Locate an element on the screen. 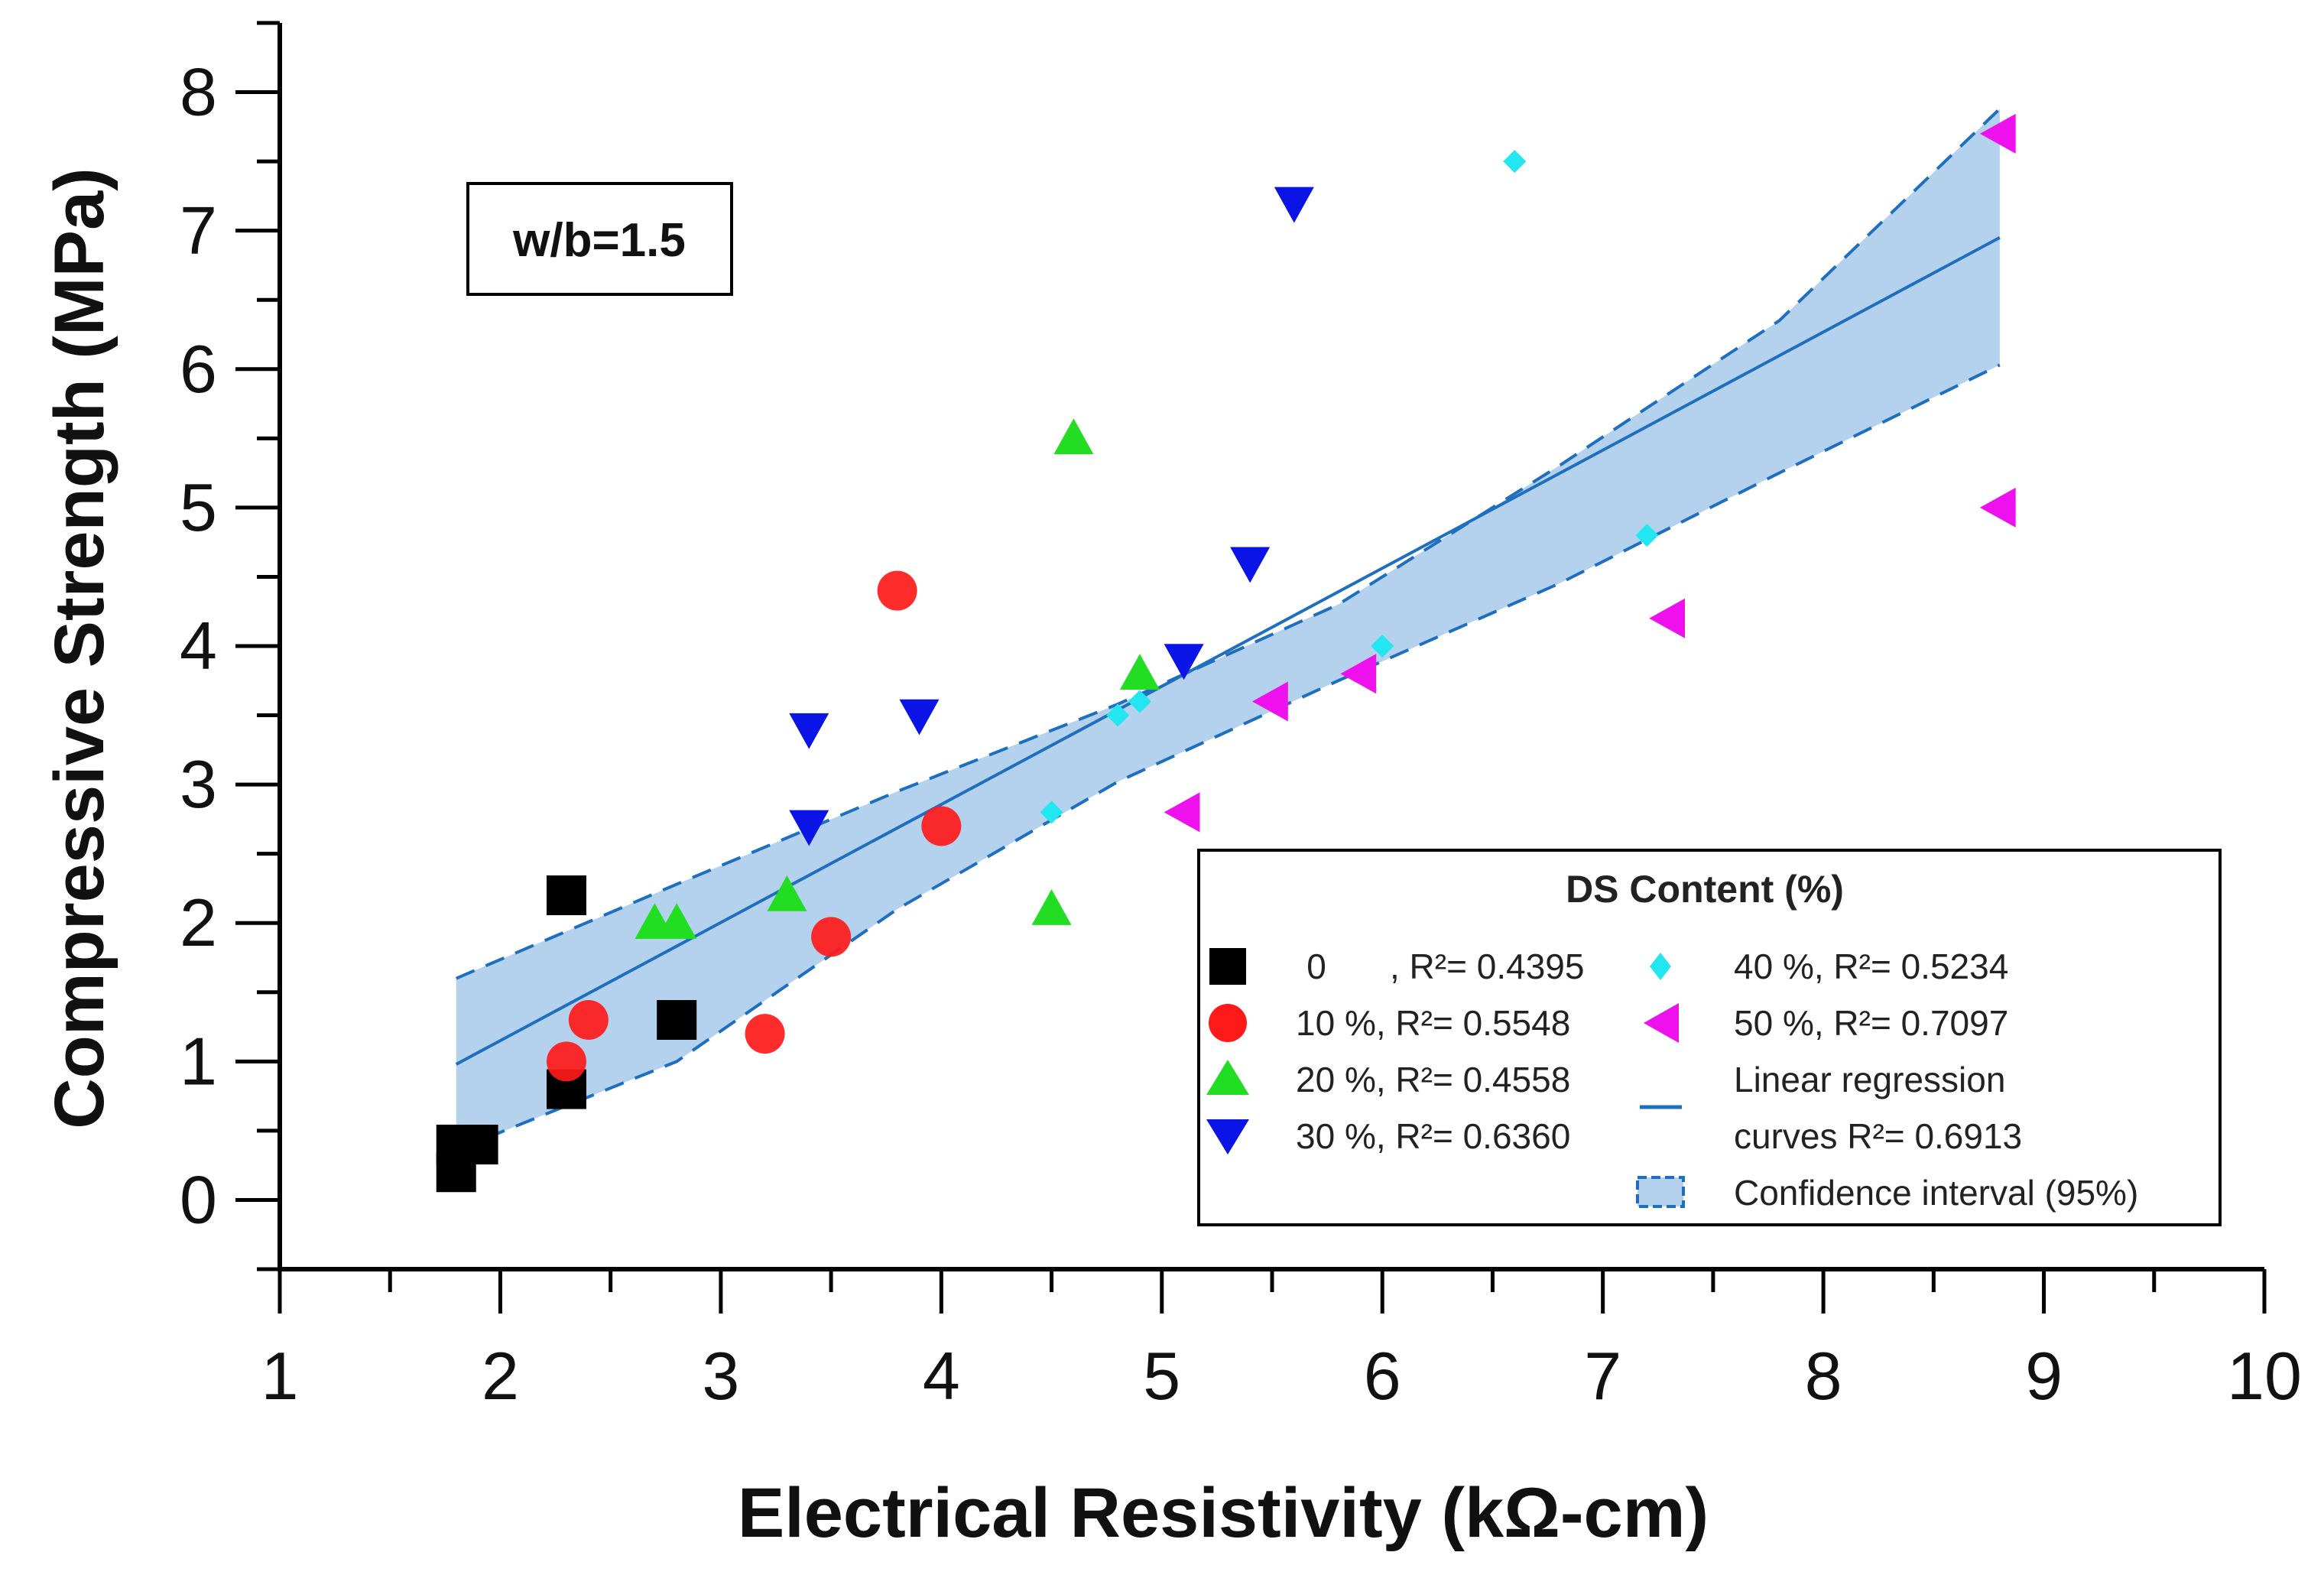 The image size is (2324, 1588). legend-label-0-suffix: , R²= 0.4395 is located at coordinates (1487, 966).